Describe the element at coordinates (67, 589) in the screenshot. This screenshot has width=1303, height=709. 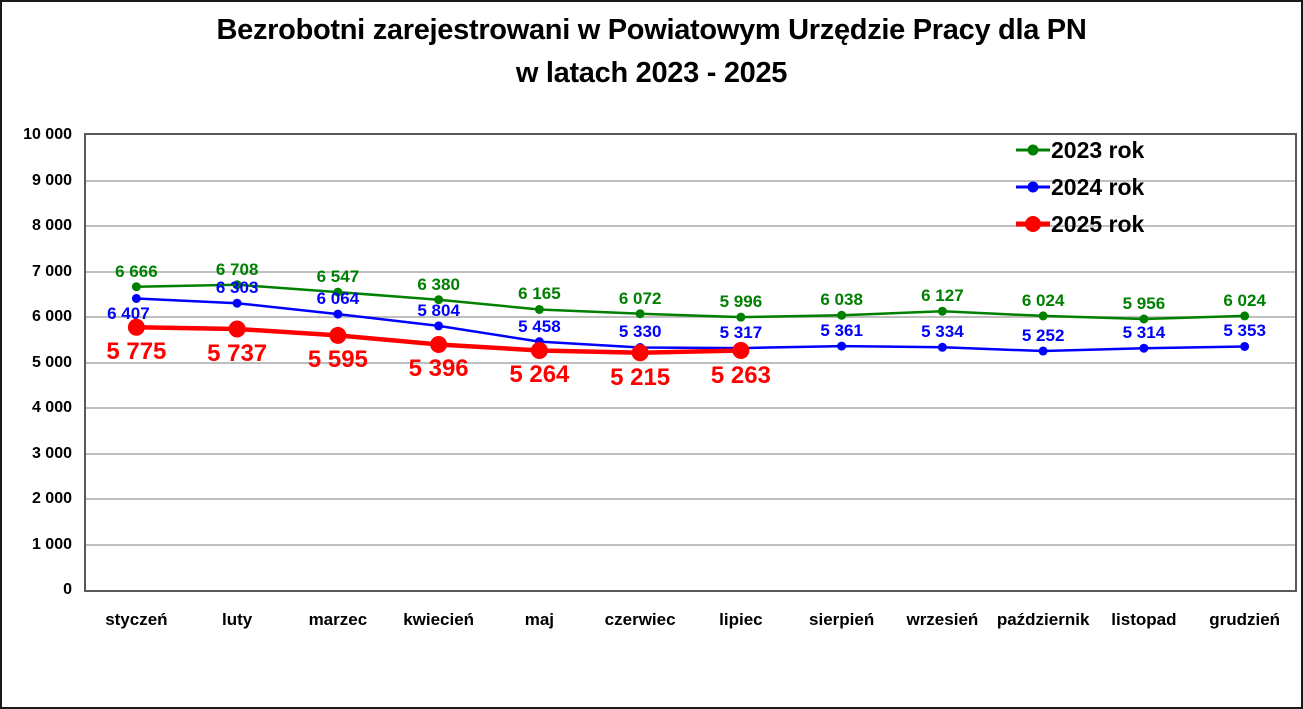
I see `y-axis-label: 0` at that location.